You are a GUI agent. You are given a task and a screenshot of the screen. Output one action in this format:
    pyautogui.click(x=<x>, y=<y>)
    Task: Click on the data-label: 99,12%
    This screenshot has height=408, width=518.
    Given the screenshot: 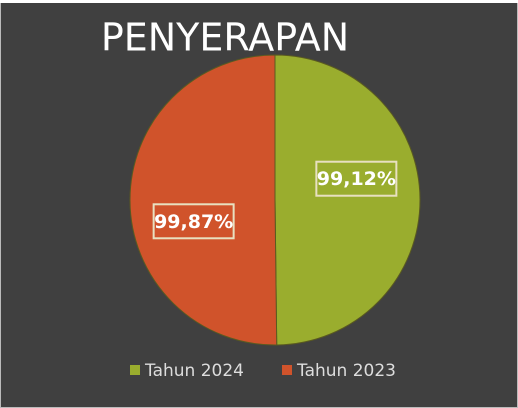 What is the action you would take?
    pyautogui.click(x=356, y=179)
    